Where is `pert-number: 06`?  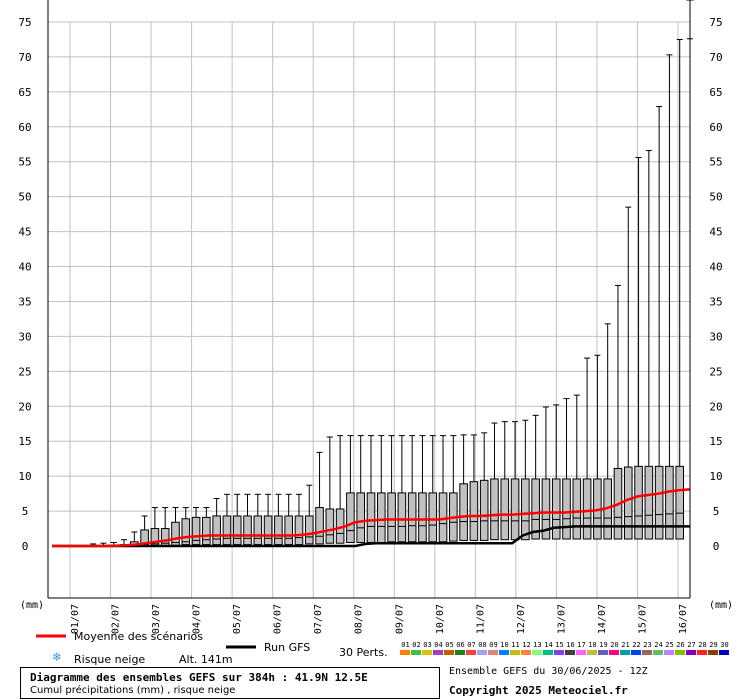
pert-number: 06 is located at coordinates (460, 645).